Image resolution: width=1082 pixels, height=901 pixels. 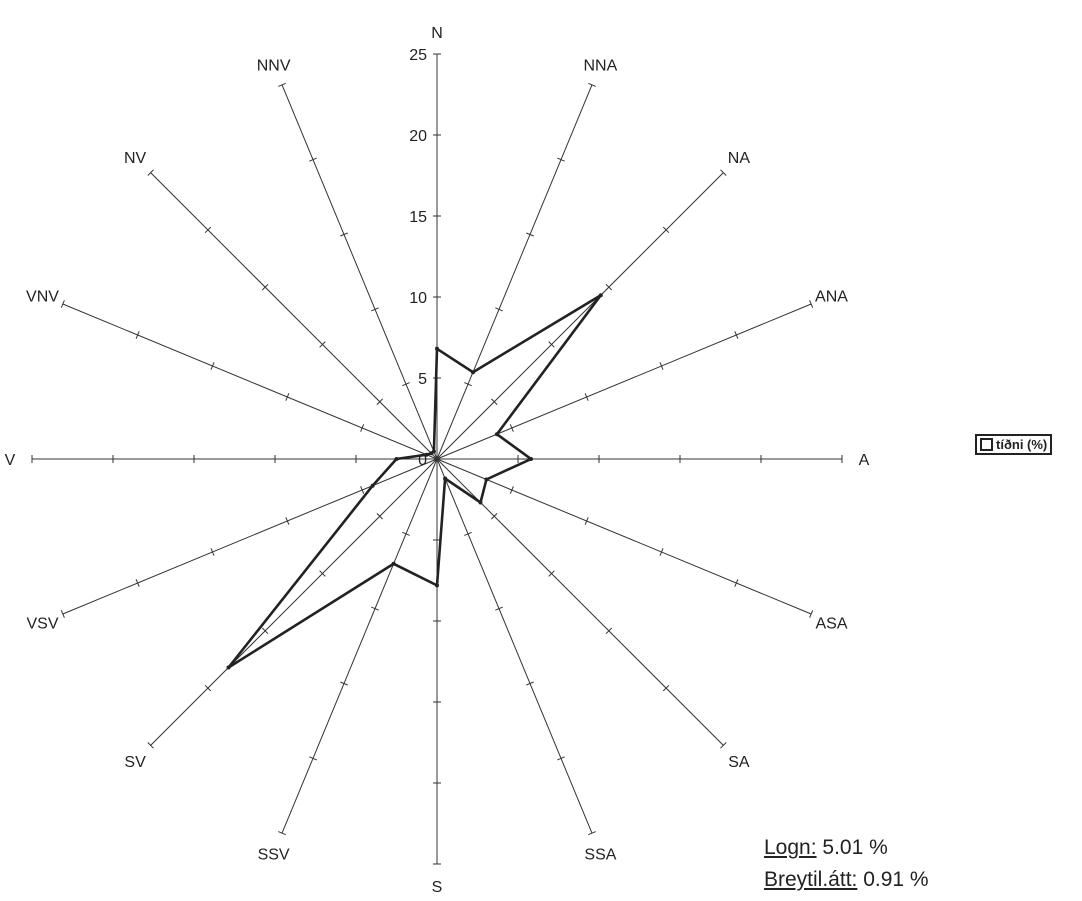 I want to click on axis-label-nv: NV, so click(x=135, y=158).